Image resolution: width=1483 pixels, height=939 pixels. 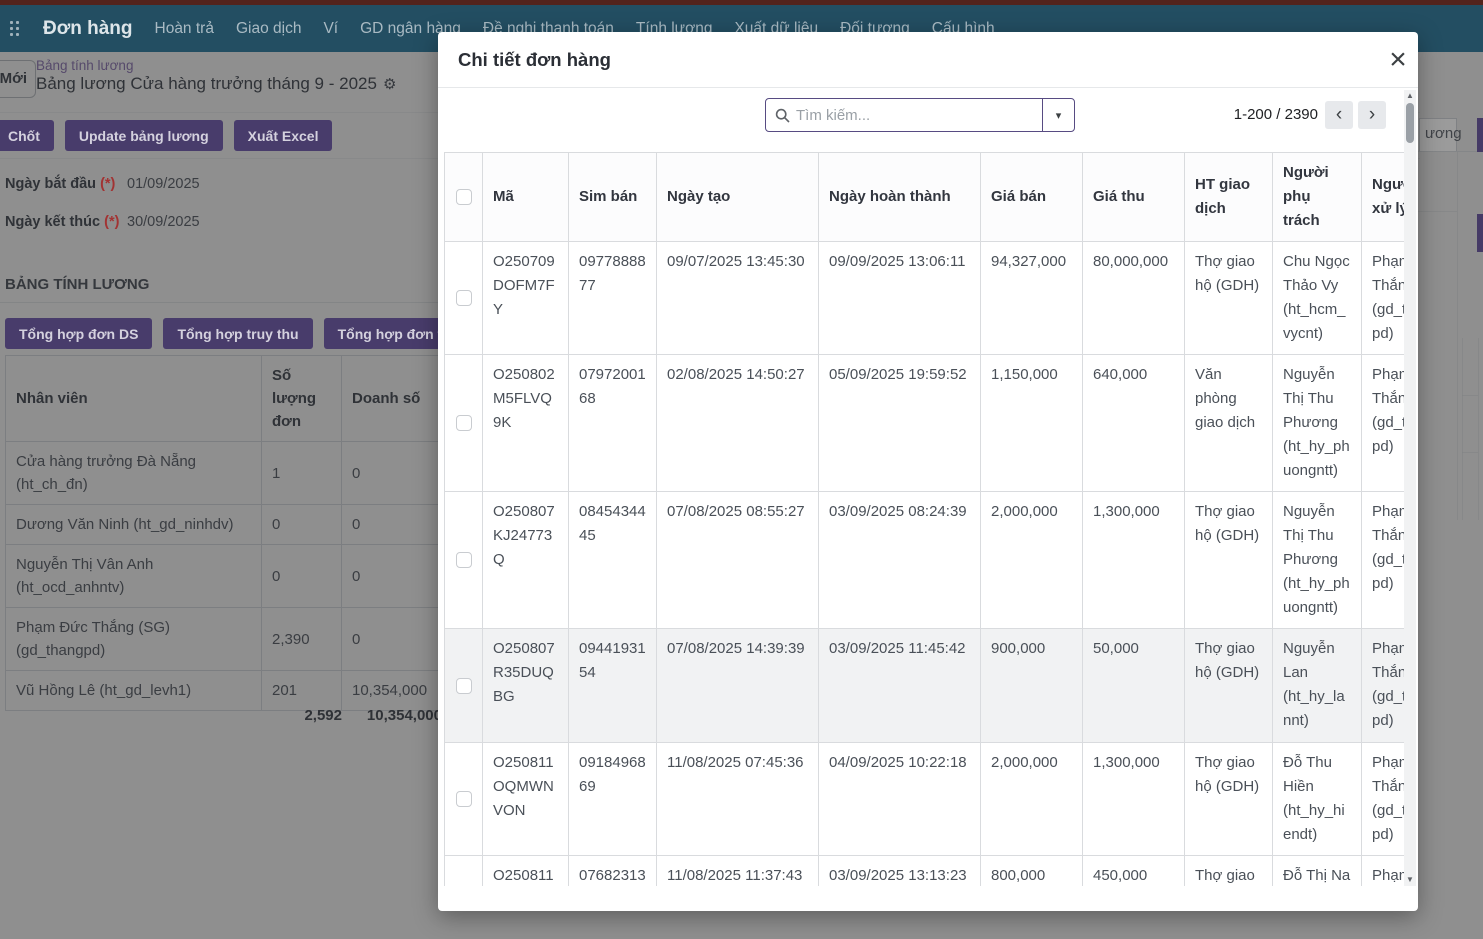 What do you see at coordinates (79, 333) in the screenshot?
I see `tab-tong-hop-don-ds: Tổng hợp đơn DS` at bounding box center [79, 333].